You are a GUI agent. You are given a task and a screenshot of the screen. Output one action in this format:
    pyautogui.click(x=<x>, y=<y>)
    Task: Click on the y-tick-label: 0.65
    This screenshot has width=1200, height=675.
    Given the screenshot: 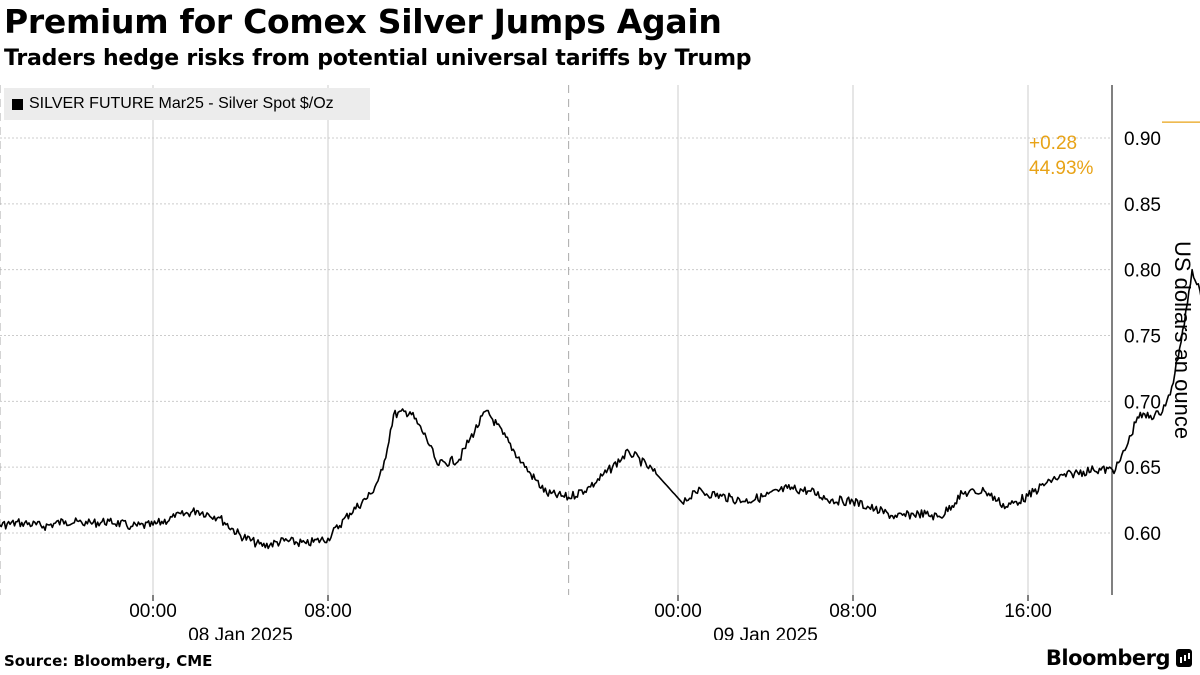 What is the action you would take?
    pyautogui.click(x=1142, y=468)
    